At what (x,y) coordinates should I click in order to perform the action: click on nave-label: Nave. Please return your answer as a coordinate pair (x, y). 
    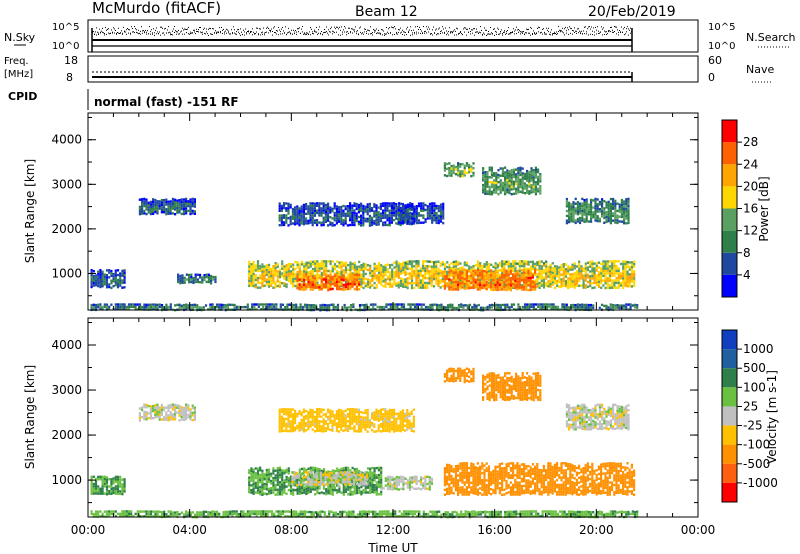
    Looking at the image, I should click on (760, 69).